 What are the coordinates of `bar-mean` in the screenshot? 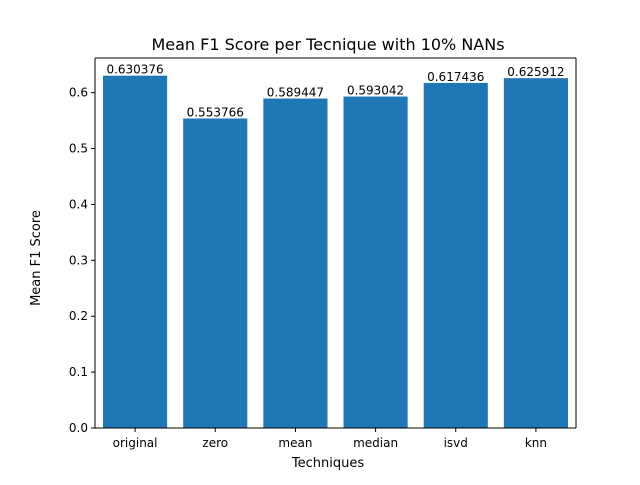 It's located at (295, 263).